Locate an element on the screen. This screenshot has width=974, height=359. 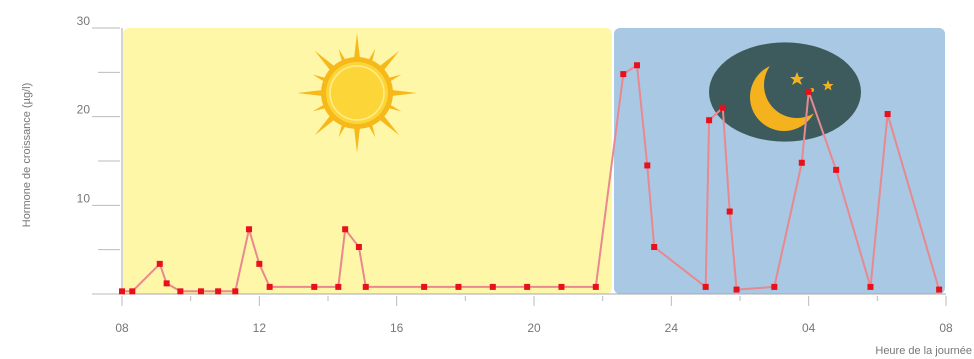
y-tick-label: 20 is located at coordinates (84, 110).